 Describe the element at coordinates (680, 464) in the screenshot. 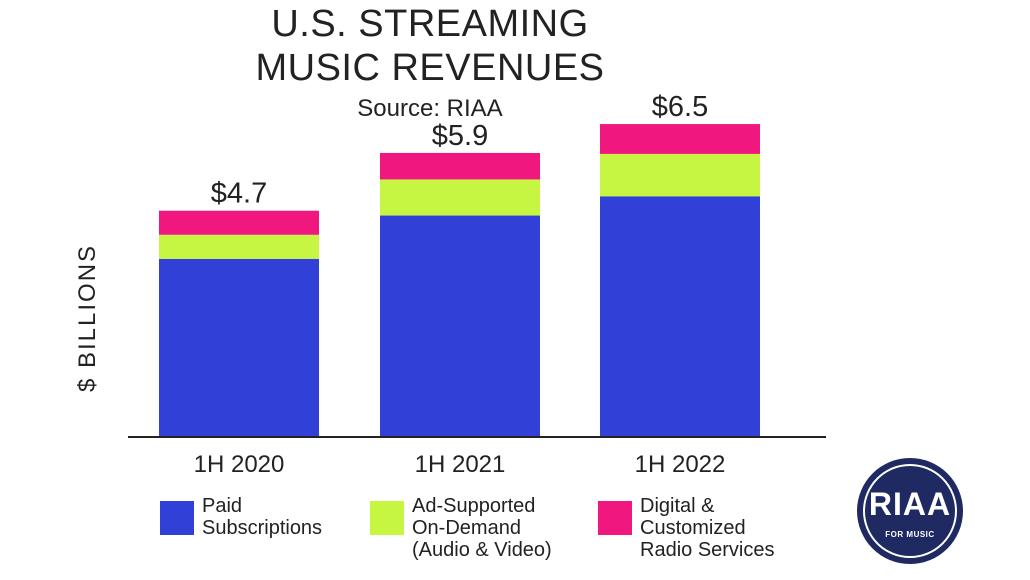

I see `x-tick-label-3: 1H 2022` at that location.